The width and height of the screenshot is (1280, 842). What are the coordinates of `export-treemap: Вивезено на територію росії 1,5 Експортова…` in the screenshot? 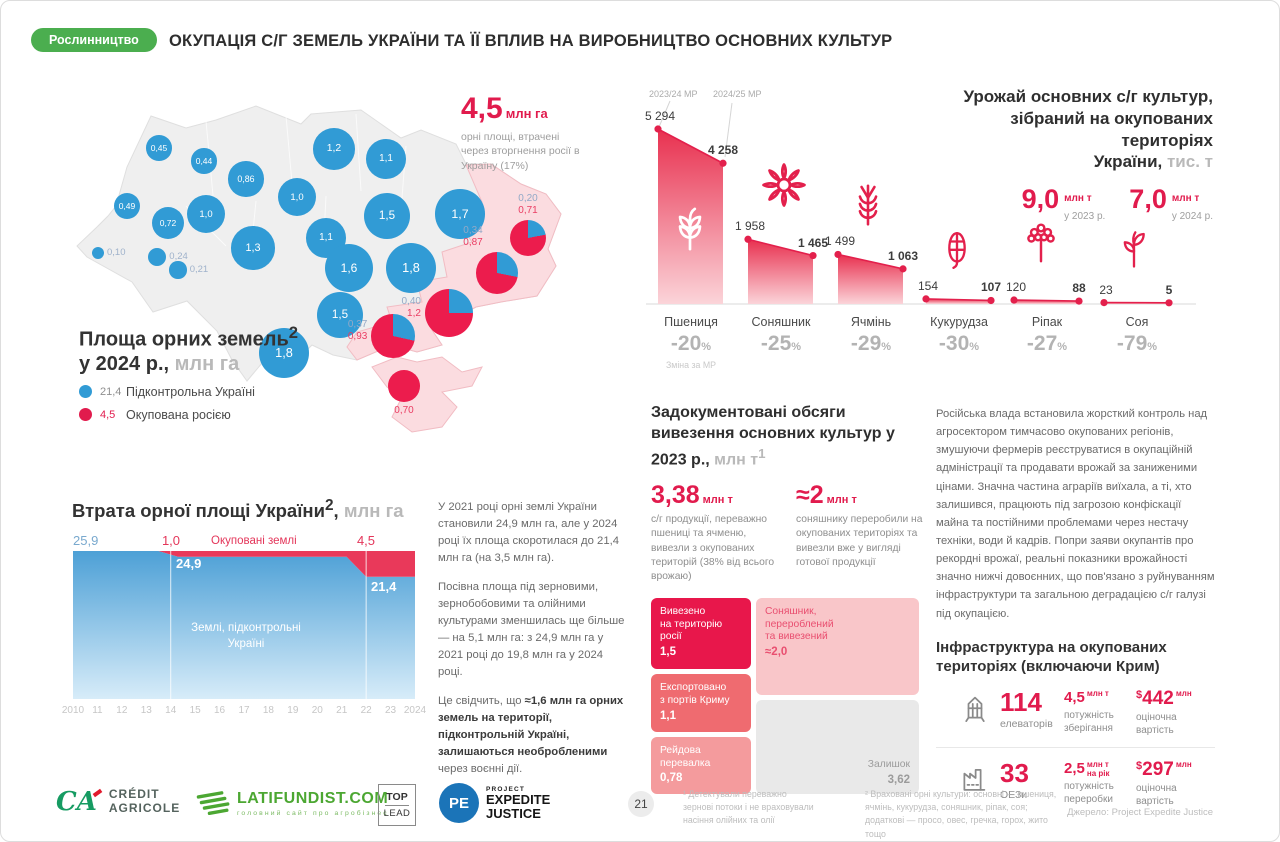 It's located at (785, 695).